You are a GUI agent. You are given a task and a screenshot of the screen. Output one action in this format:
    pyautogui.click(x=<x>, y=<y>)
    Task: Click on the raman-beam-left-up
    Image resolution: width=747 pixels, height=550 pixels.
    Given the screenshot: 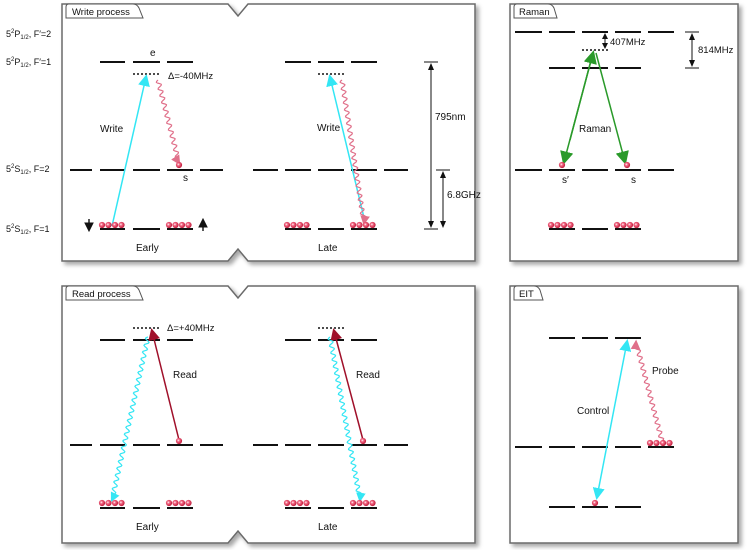 What is the action you would take?
    pyautogui.click(x=583, y=95)
    